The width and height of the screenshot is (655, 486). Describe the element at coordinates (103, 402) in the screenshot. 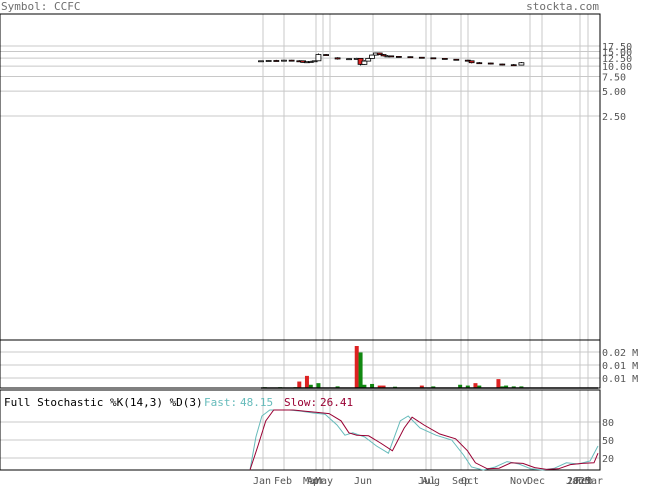

I see `stochastic-title: Full Stochastic %K(14,3) %D(3)` at that location.